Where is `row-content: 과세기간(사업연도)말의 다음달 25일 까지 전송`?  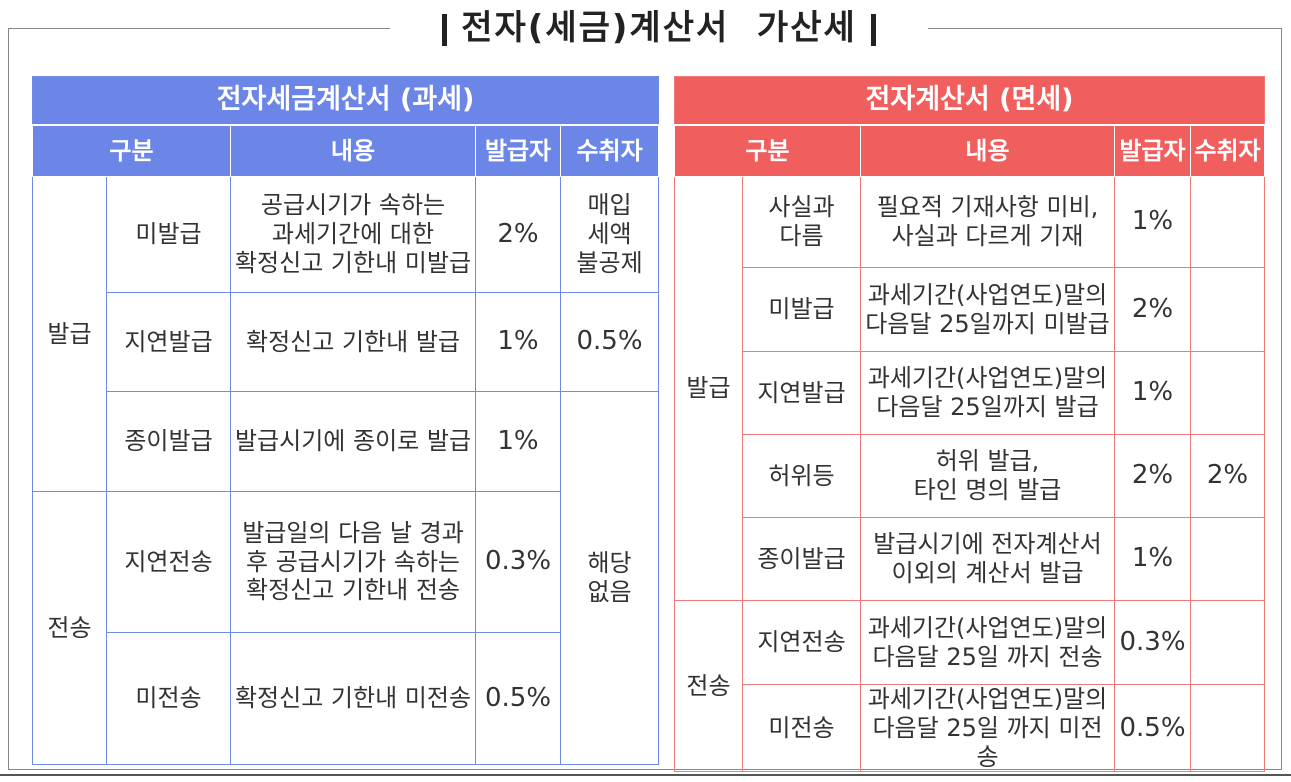
row-content: 과세기간(사업연도)말의 다음달 25일 까지 전송 is located at coordinates (987, 642).